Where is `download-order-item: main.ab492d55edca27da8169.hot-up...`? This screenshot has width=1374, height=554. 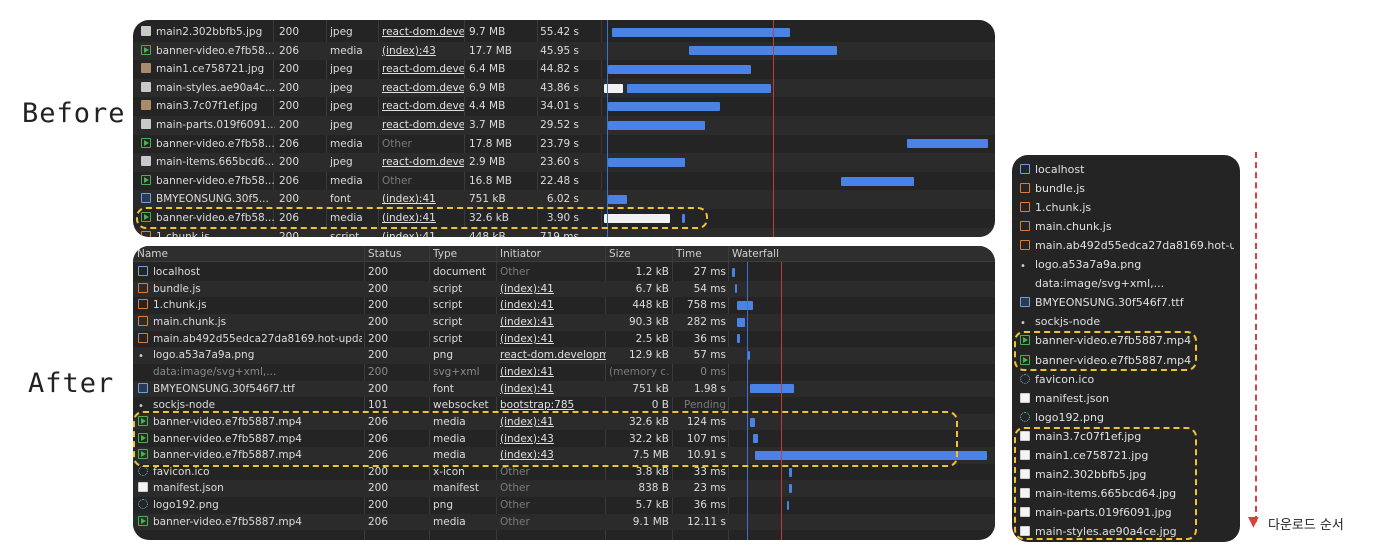 download-order-item: main.ab492d55edca27da8169.hot-up... is located at coordinates (1127, 245).